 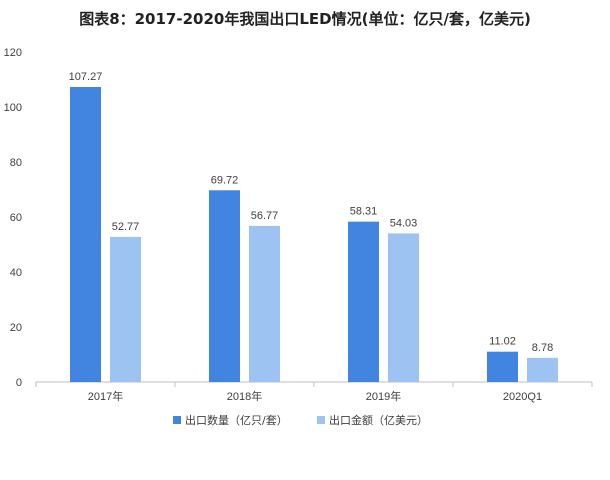 I want to click on x-tick-label: 2017年, so click(x=105, y=396).